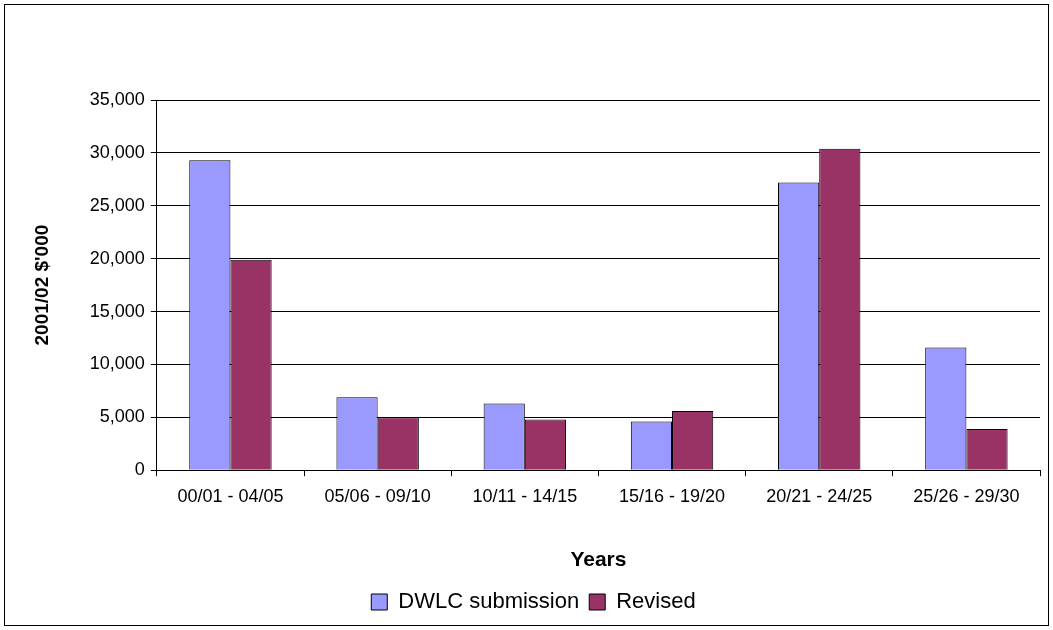 The width and height of the screenshot is (1053, 630). What do you see at coordinates (525, 495) in the screenshot?
I see `x-tick-label: 10/11 - 14/15` at bounding box center [525, 495].